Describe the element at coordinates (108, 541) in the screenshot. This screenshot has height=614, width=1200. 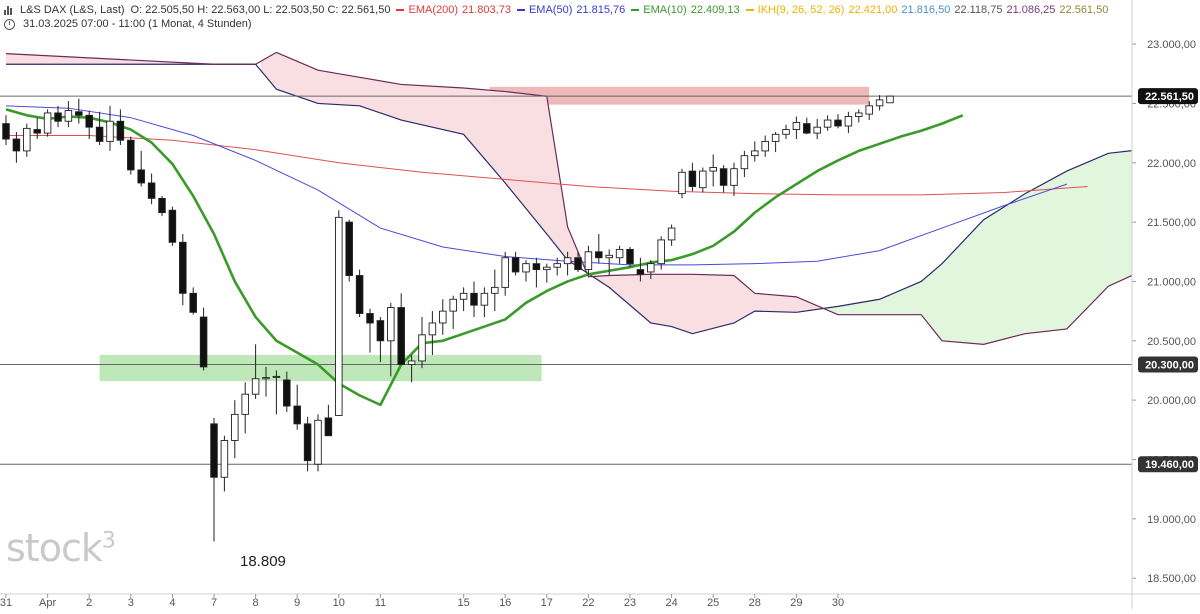
I see `watermark-sup: 3` at that location.